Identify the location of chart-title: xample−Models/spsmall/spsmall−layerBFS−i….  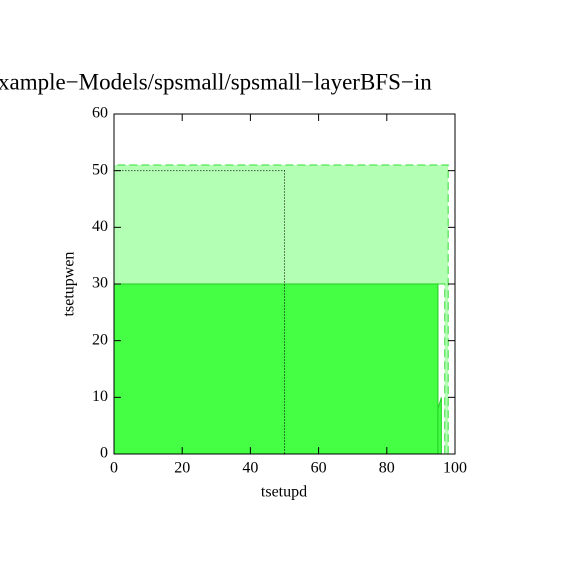
(216, 81).